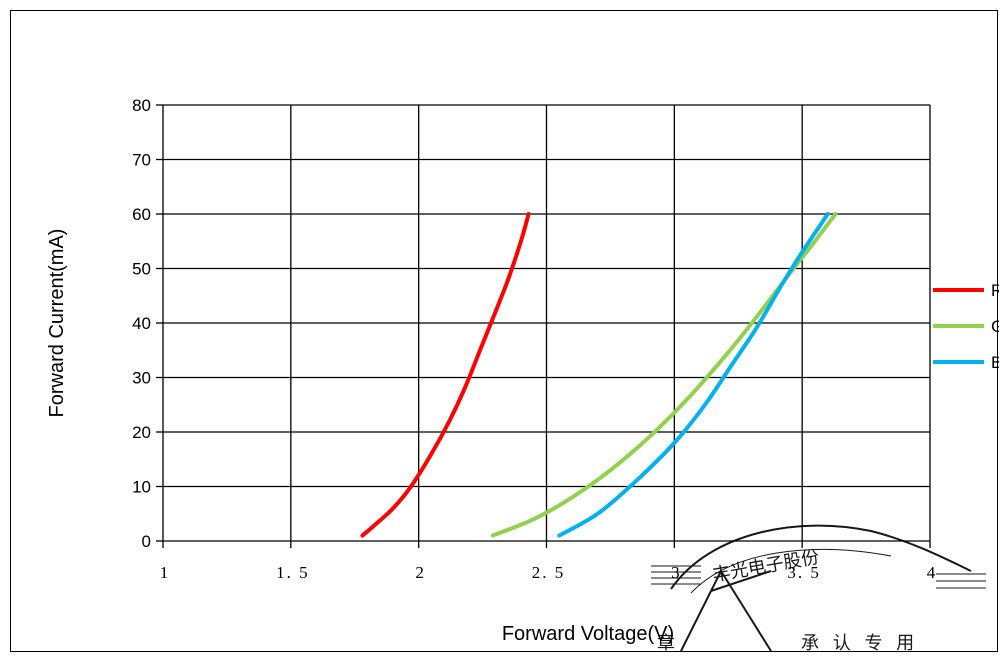  What do you see at coordinates (966, 326) in the screenshot?
I see `legend: RGB` at bounding box center [966, 326].